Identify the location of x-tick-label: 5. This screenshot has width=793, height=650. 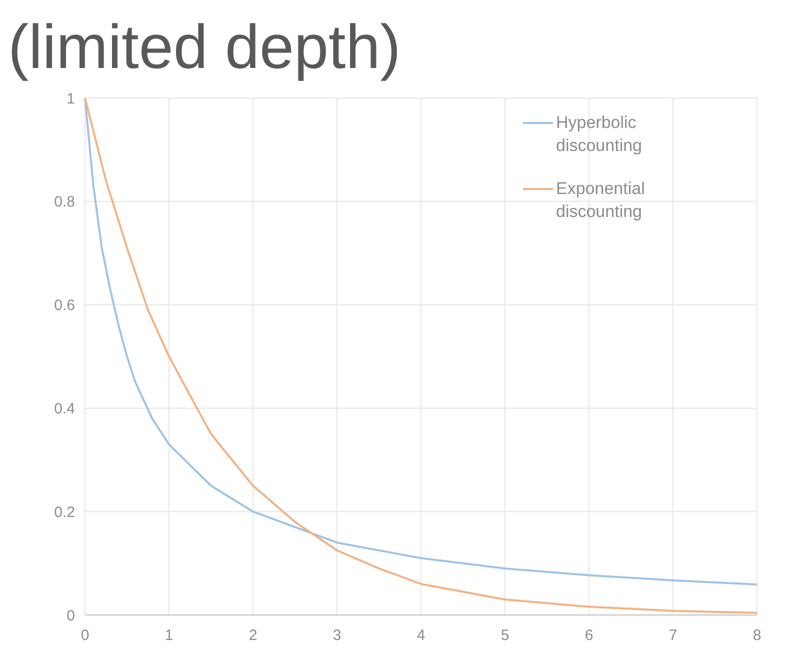
(505, 635).